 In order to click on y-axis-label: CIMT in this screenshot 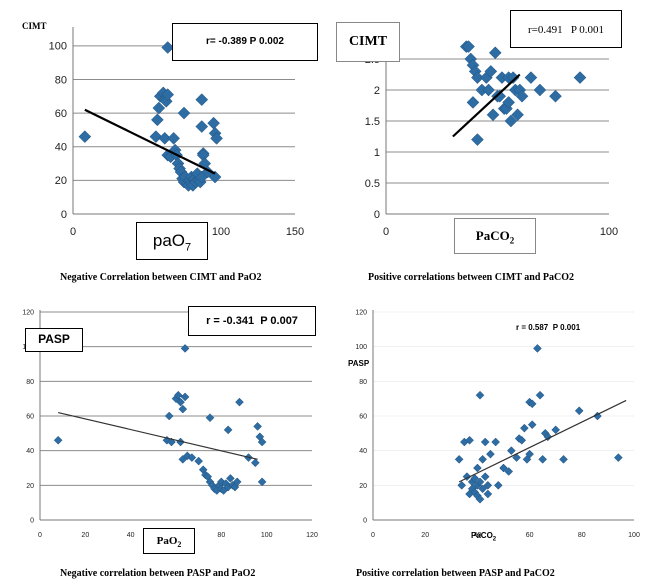, I will do `click(34, 26)`.